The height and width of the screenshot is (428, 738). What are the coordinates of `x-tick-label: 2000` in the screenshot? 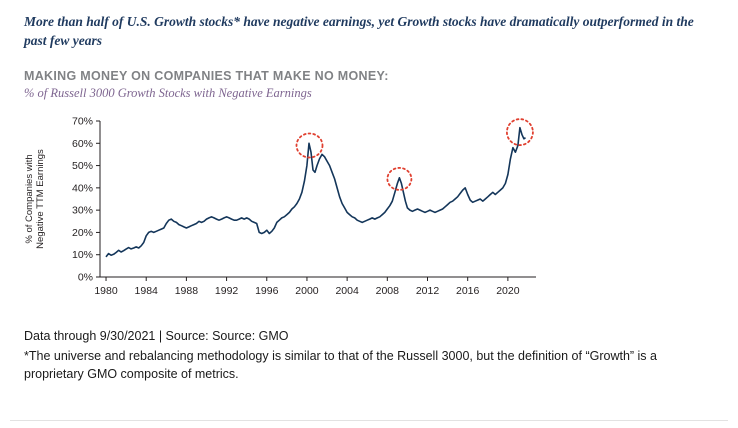 It's located at (307, 291).